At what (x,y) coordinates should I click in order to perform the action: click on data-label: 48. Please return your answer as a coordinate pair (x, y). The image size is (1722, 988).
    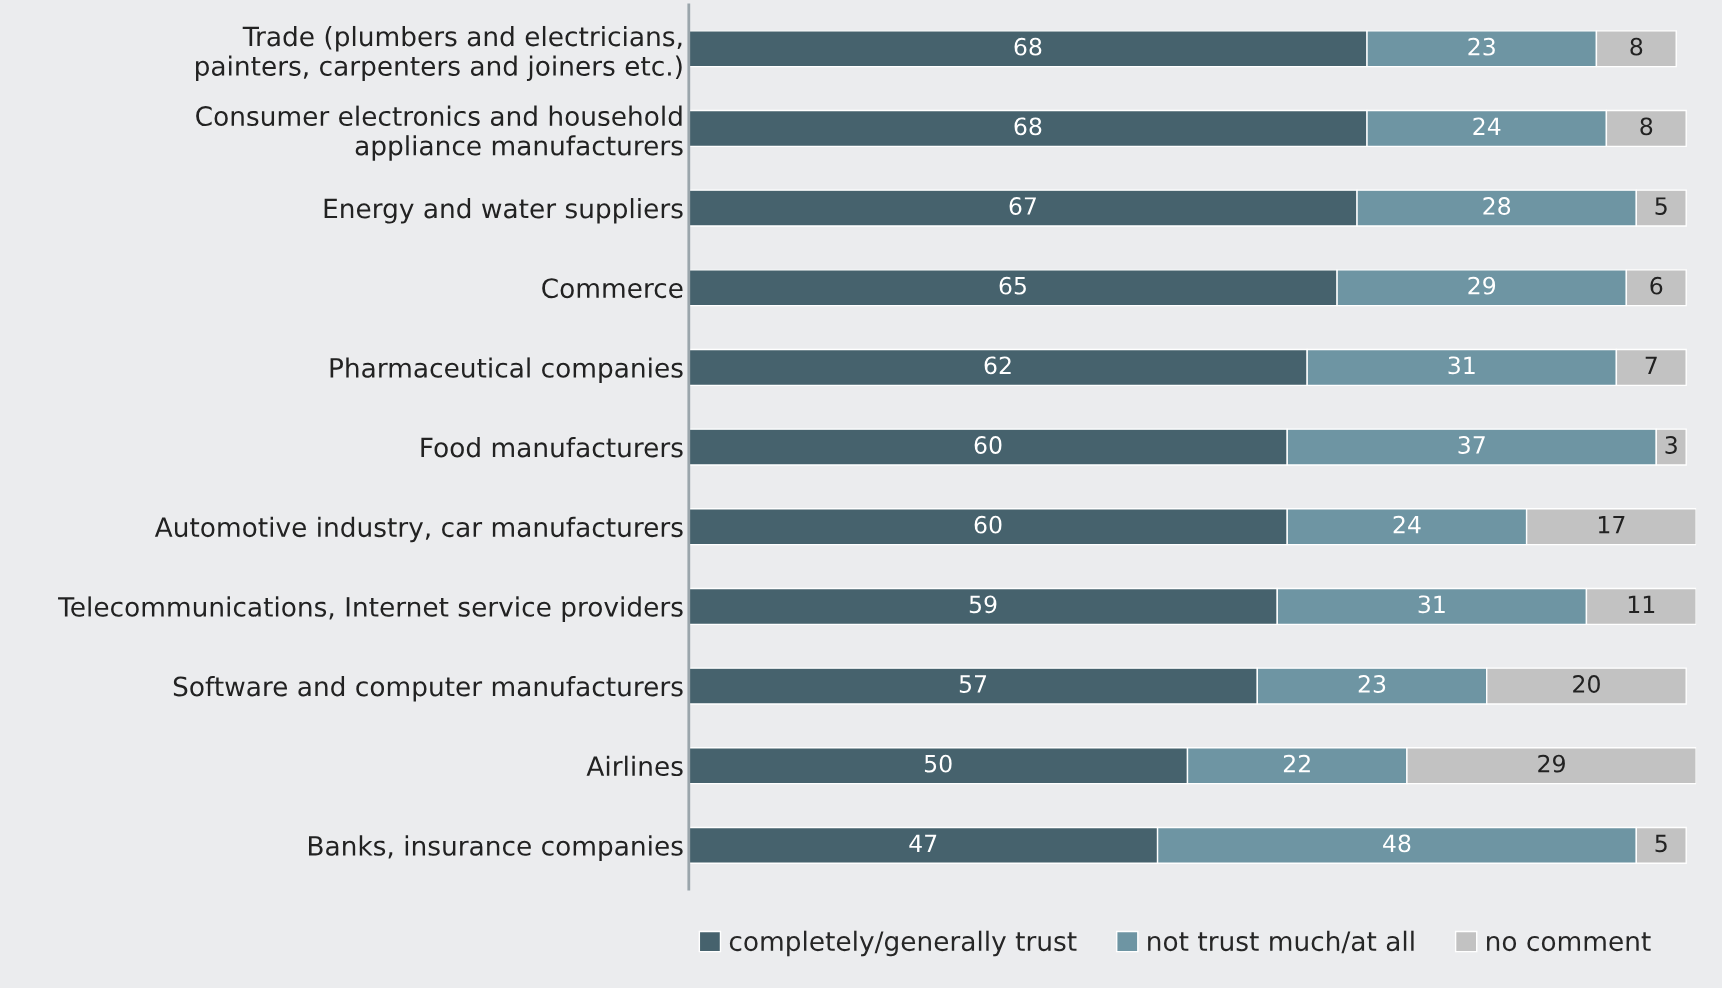
    Looking at the image, I should click on (1397, 843).